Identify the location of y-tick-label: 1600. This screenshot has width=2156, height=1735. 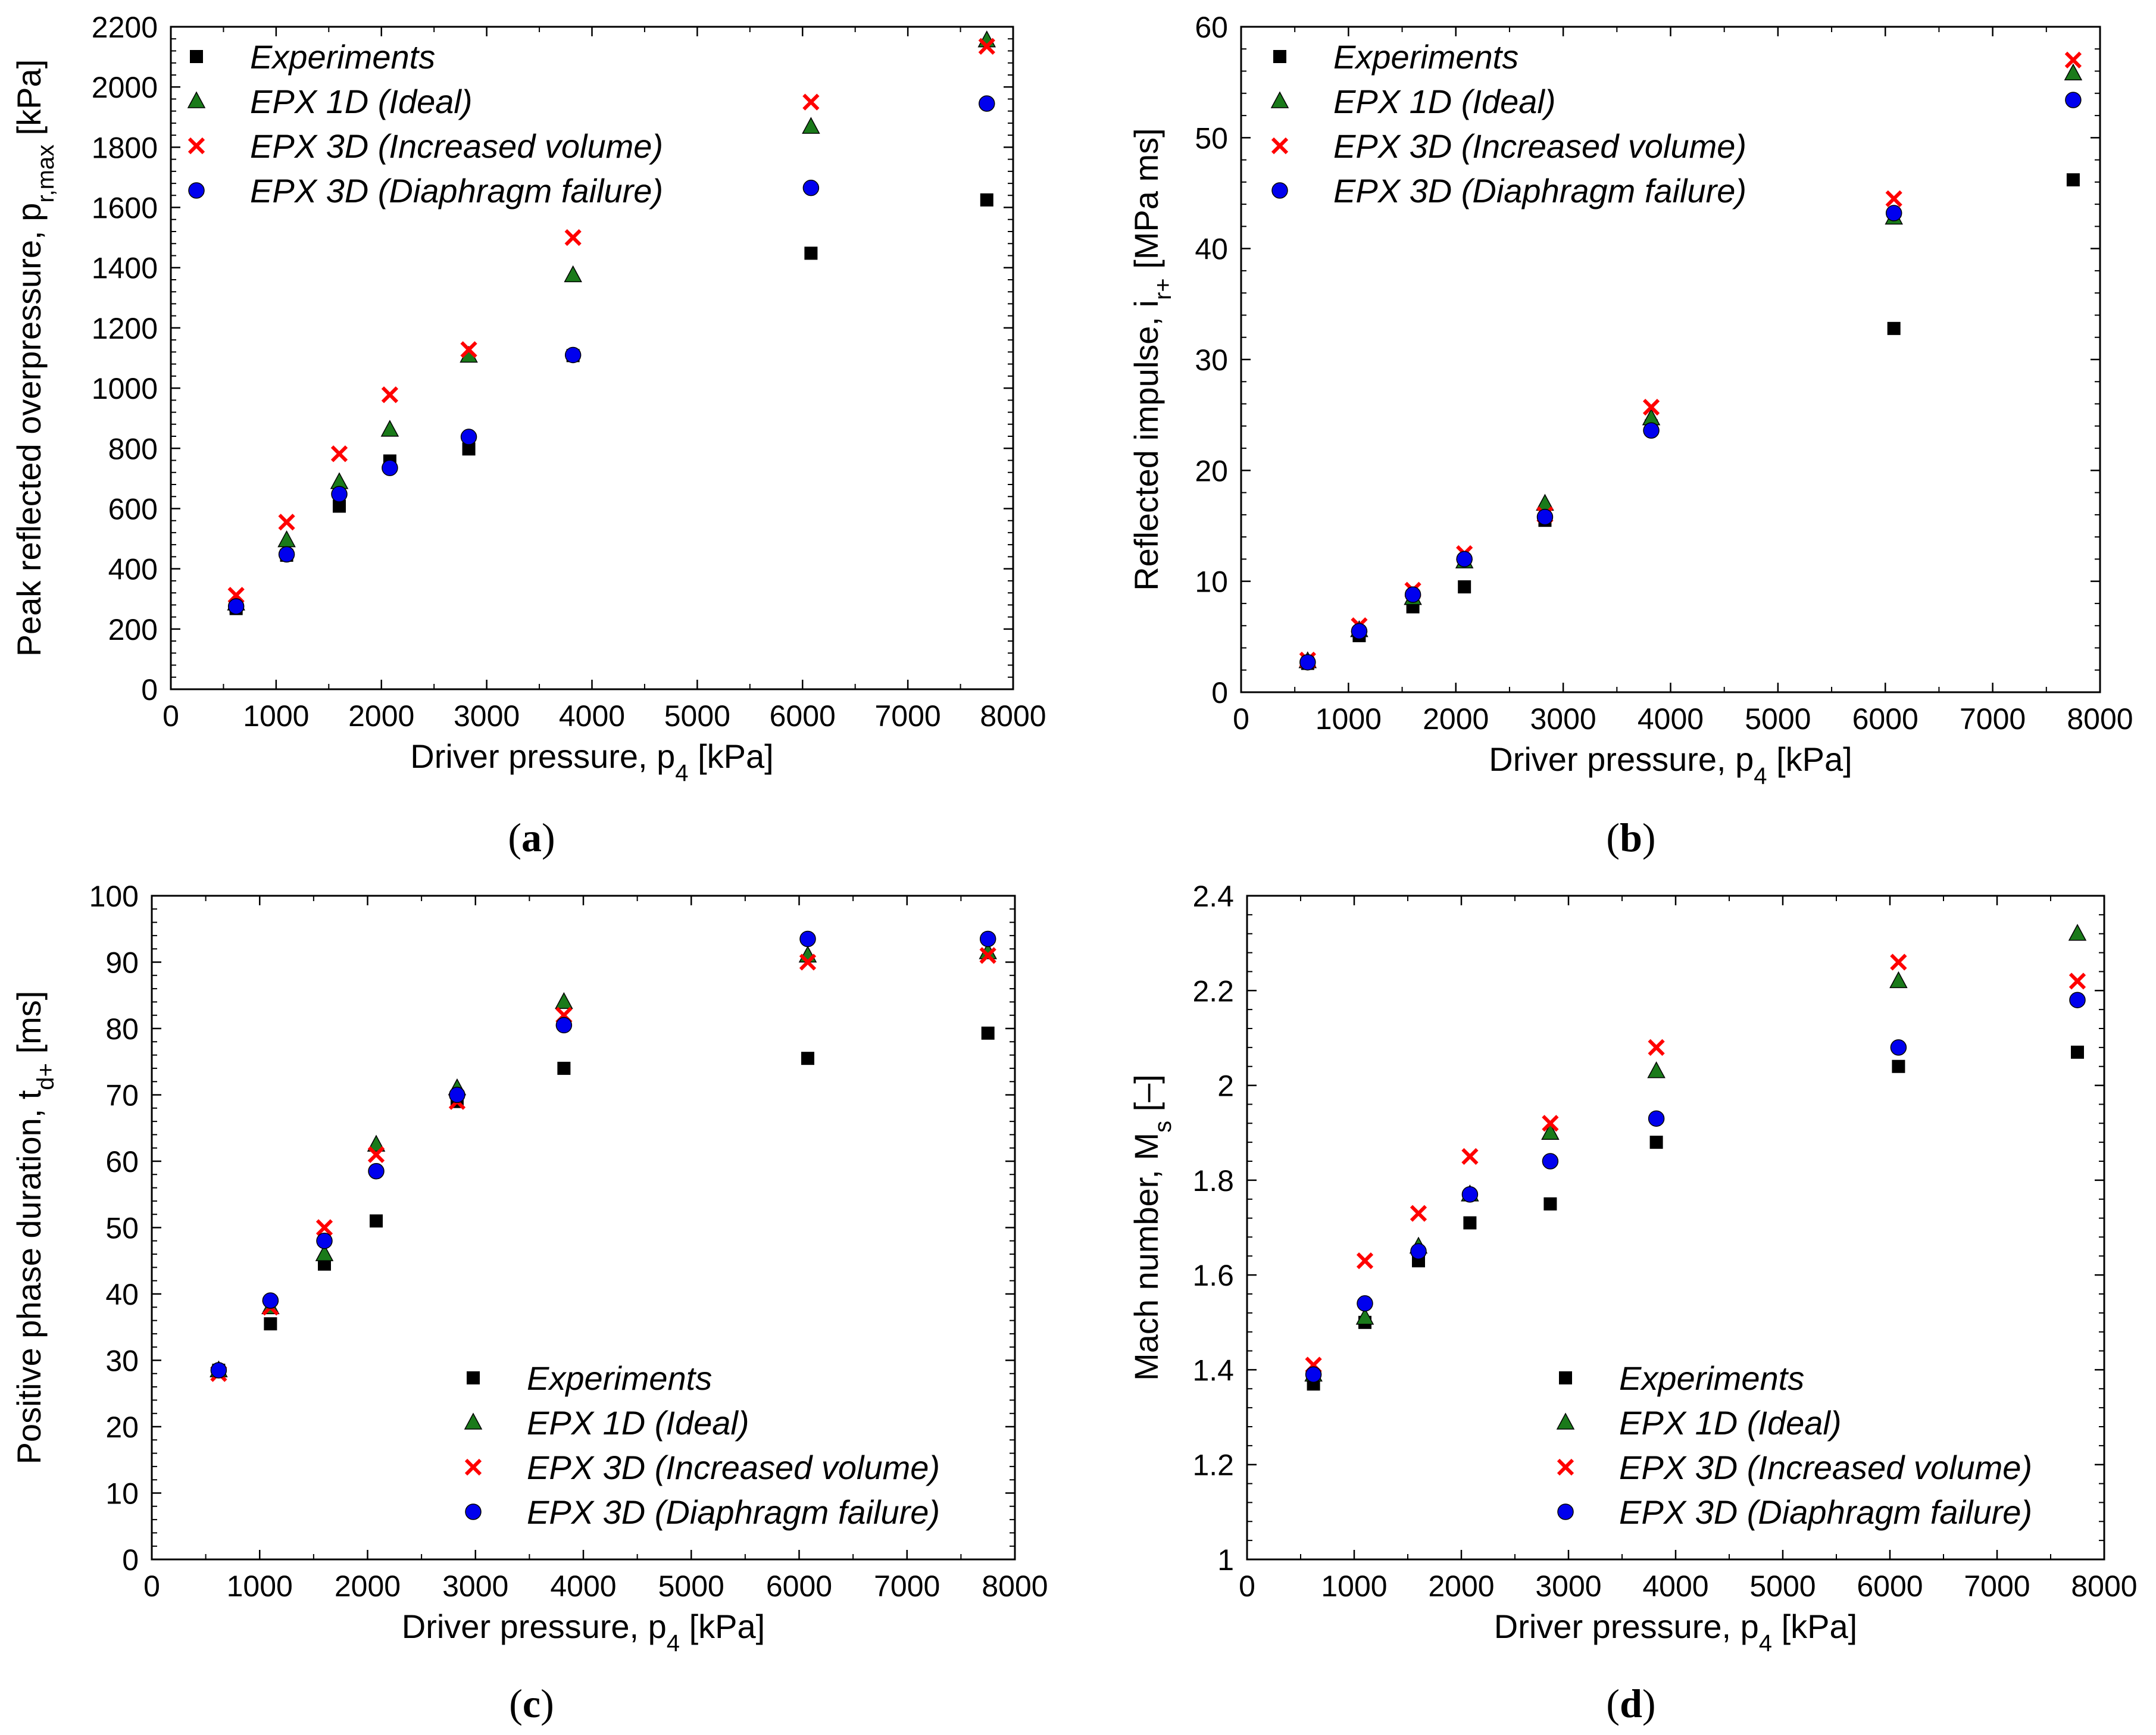
(125, 208).